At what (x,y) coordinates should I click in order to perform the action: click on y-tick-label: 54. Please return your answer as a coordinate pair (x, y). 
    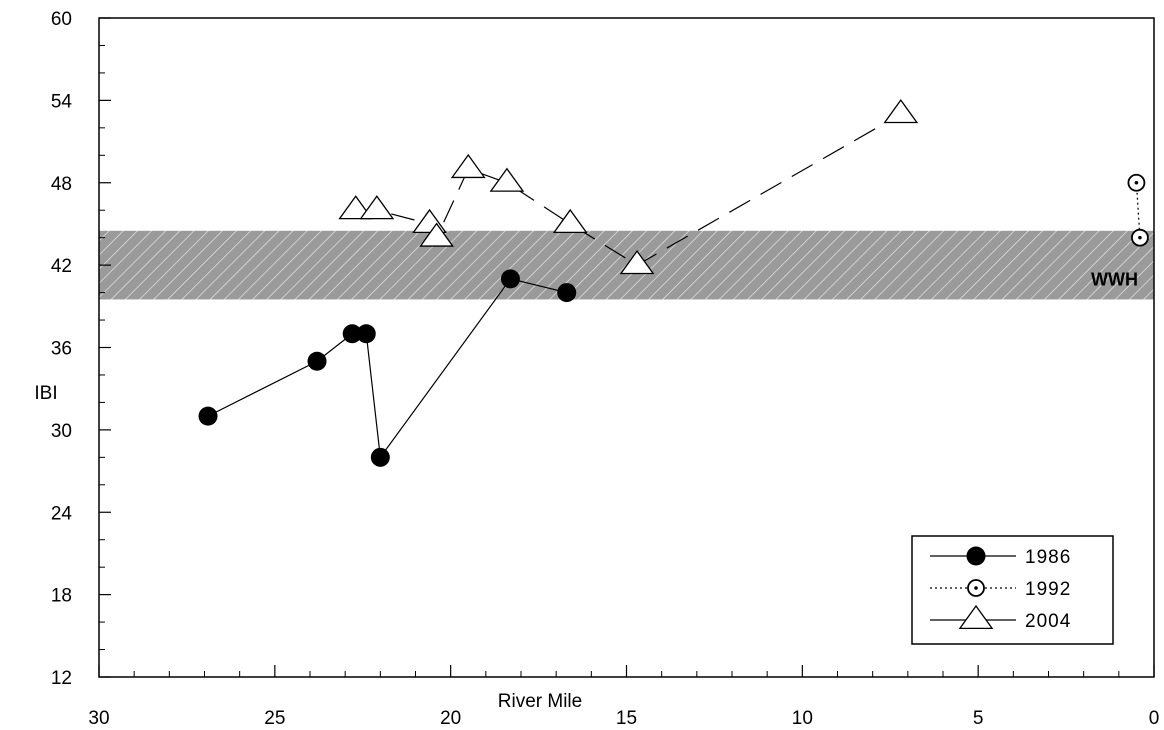
    Looking at the image, I should click on (62, 101).